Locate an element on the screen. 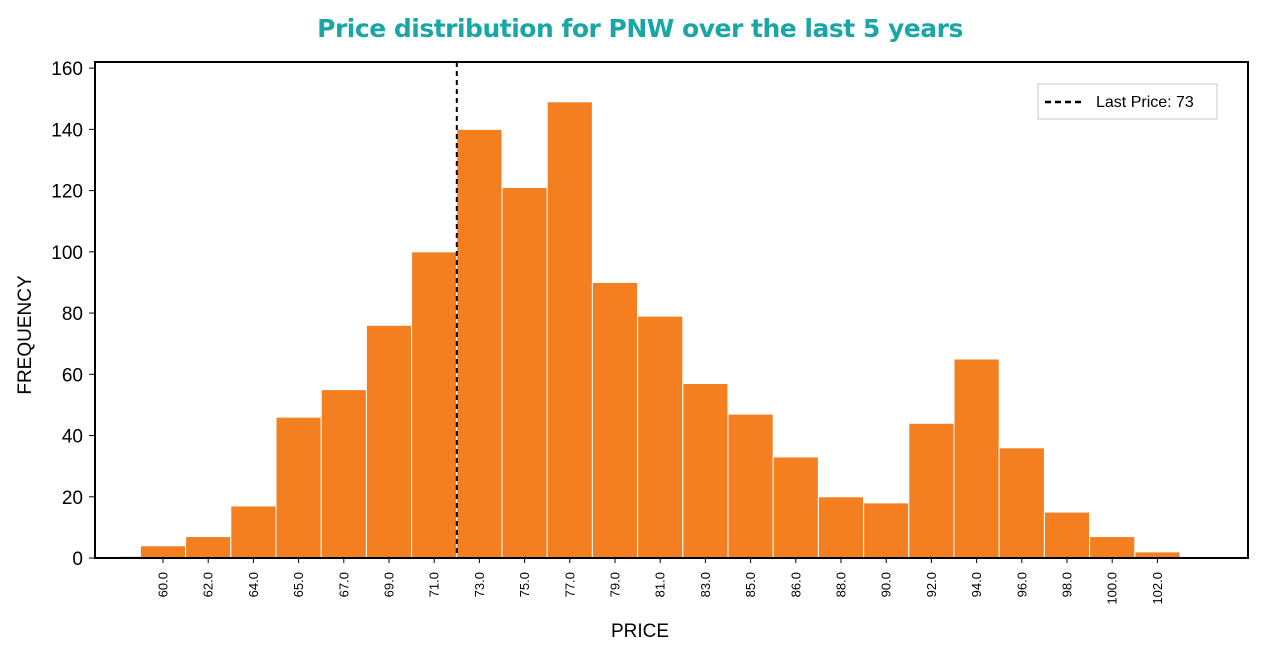  bar-92.0 is located at coordinates (931, 490).